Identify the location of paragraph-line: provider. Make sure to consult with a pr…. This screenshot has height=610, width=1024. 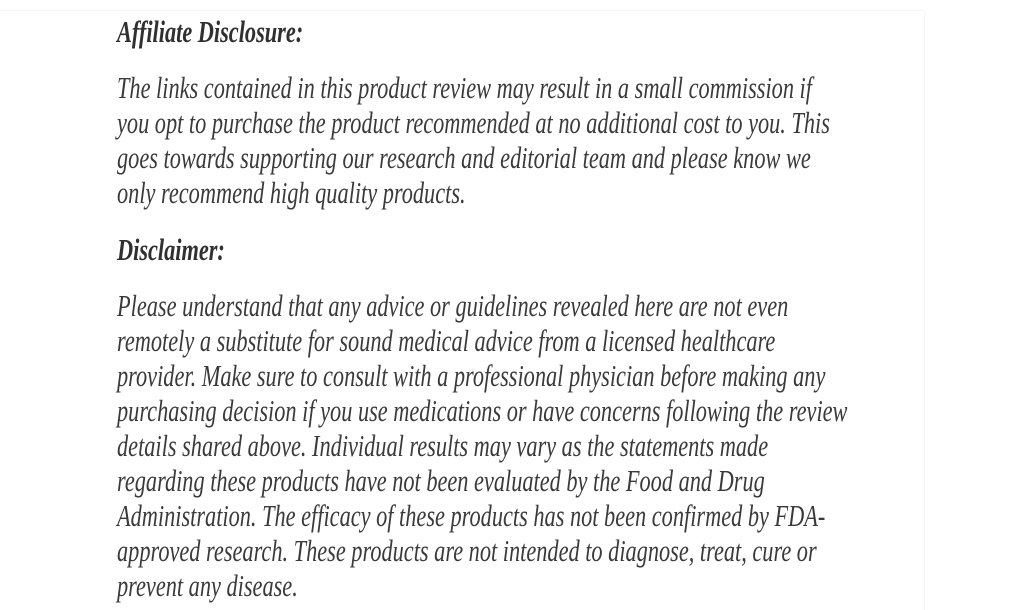
(471, 375).